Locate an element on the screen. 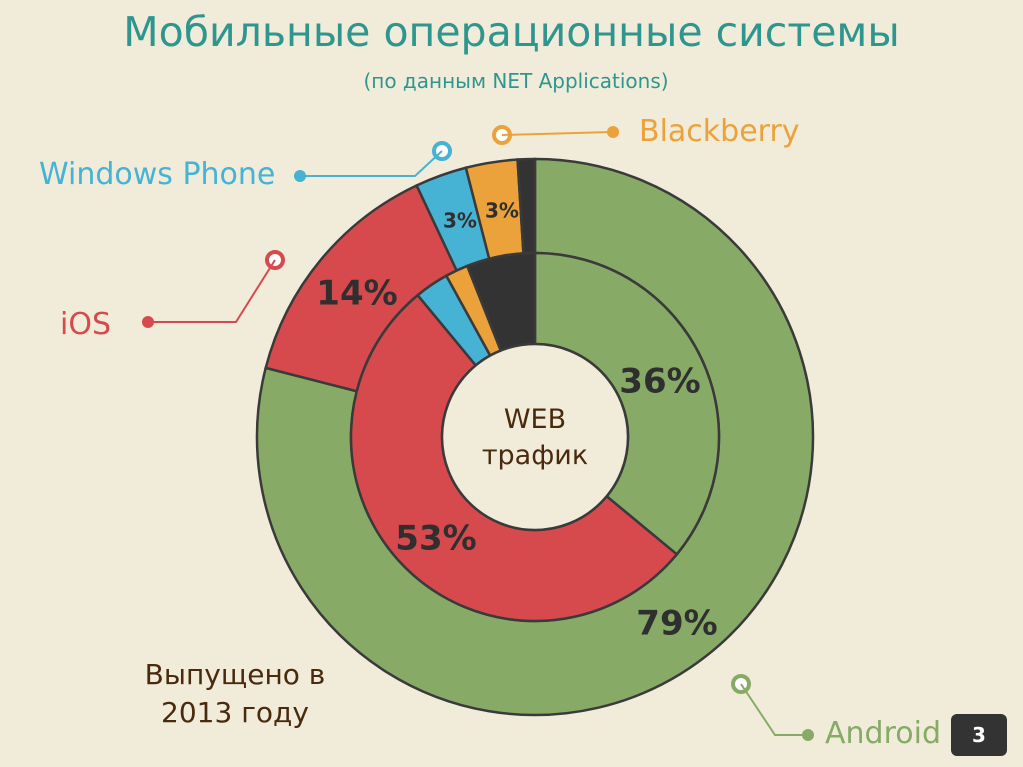  legend-windows-phone: Windows Phone is located at coordinates (157, 174).